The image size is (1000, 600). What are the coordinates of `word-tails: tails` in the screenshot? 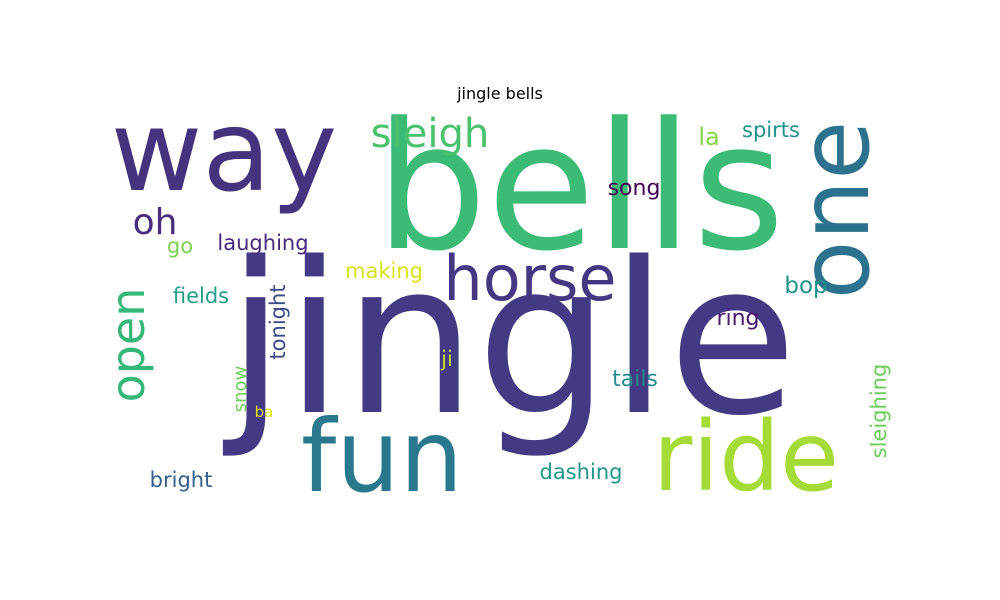 It's located at (635, 379).